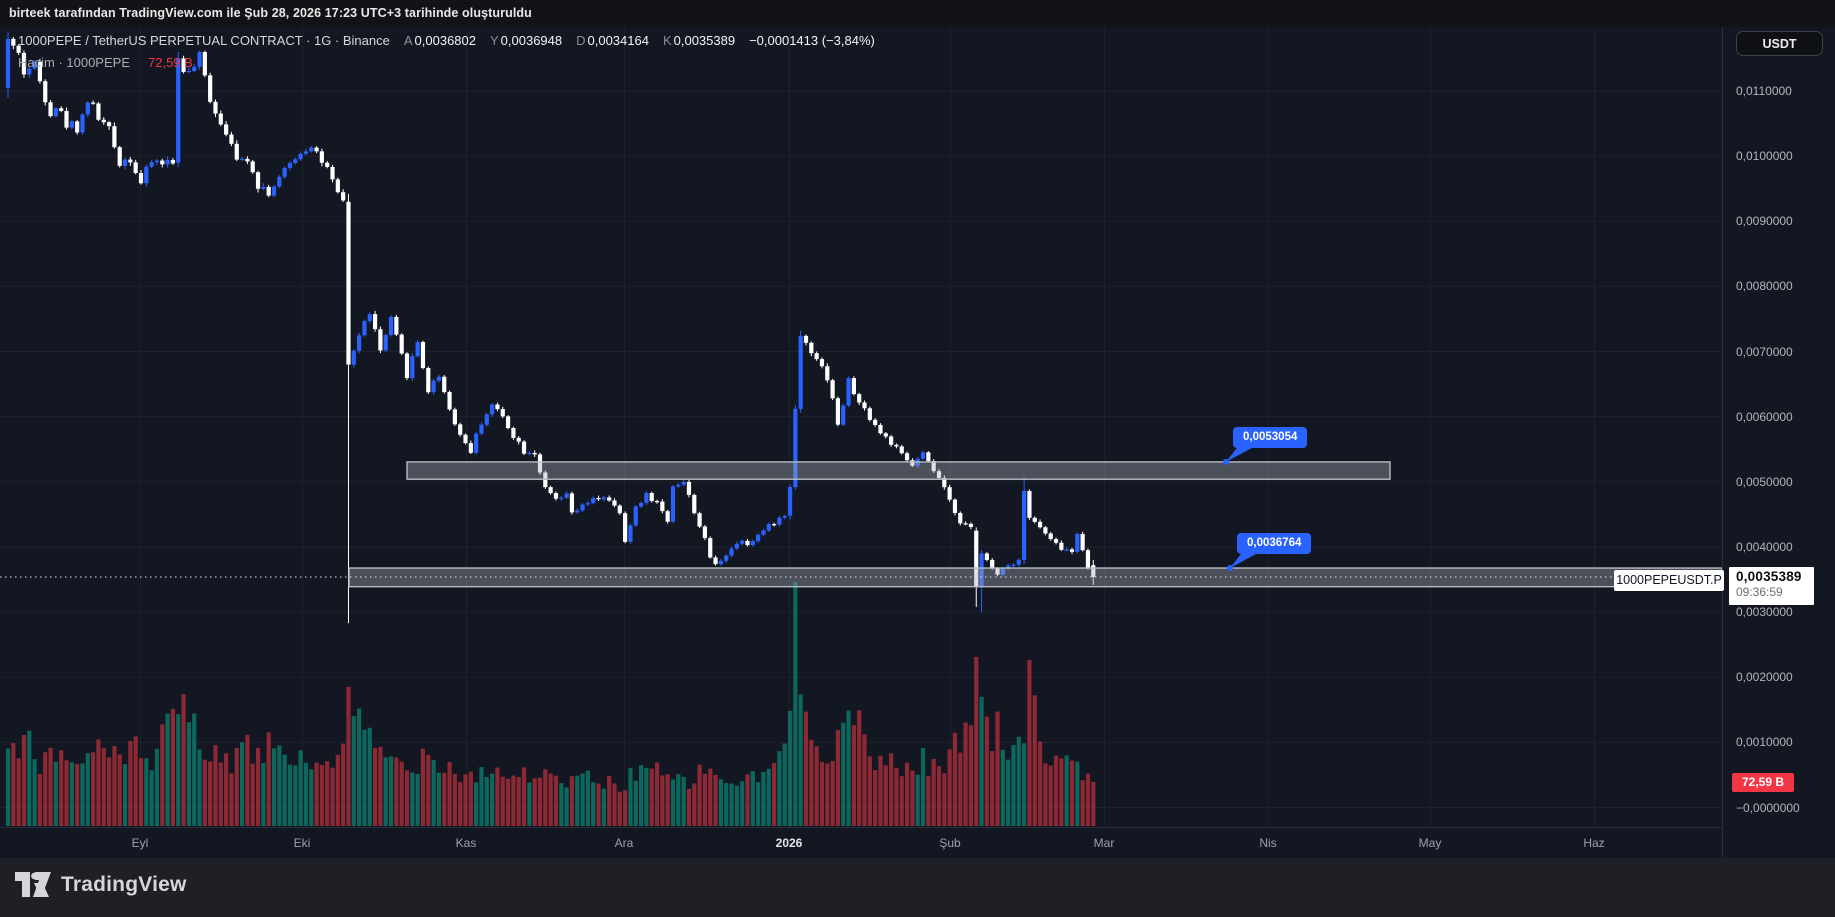  What do you see at coordinates (1779, 43) in the screenshot?
I see `currency-toggle-button: USDT` at bounding box center [1779, 43].